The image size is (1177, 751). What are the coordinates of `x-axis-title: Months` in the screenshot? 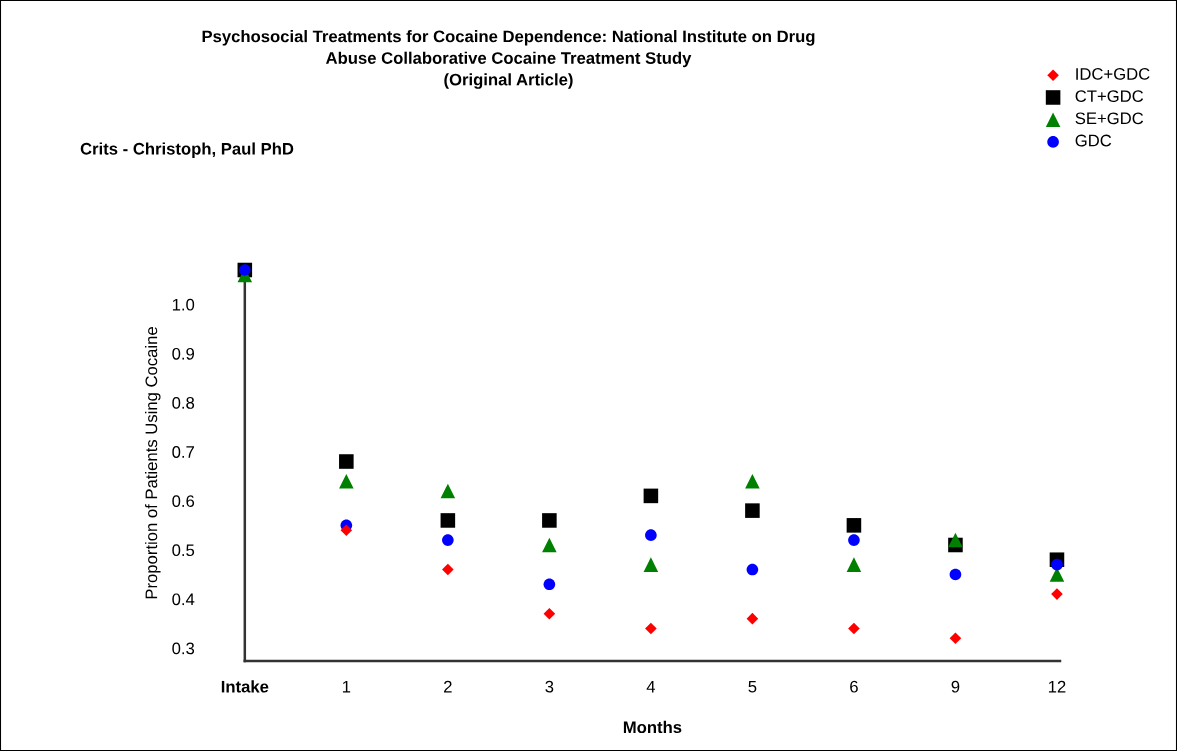 It's located at (652, 727).